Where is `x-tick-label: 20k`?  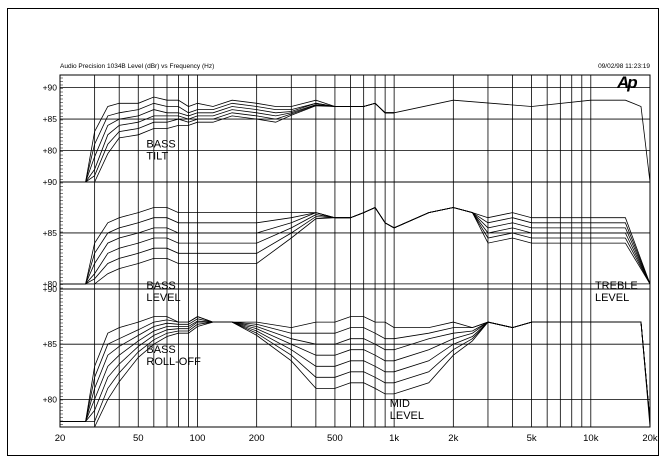
x-tick-label: 20k is located at coordinates (650, 438).